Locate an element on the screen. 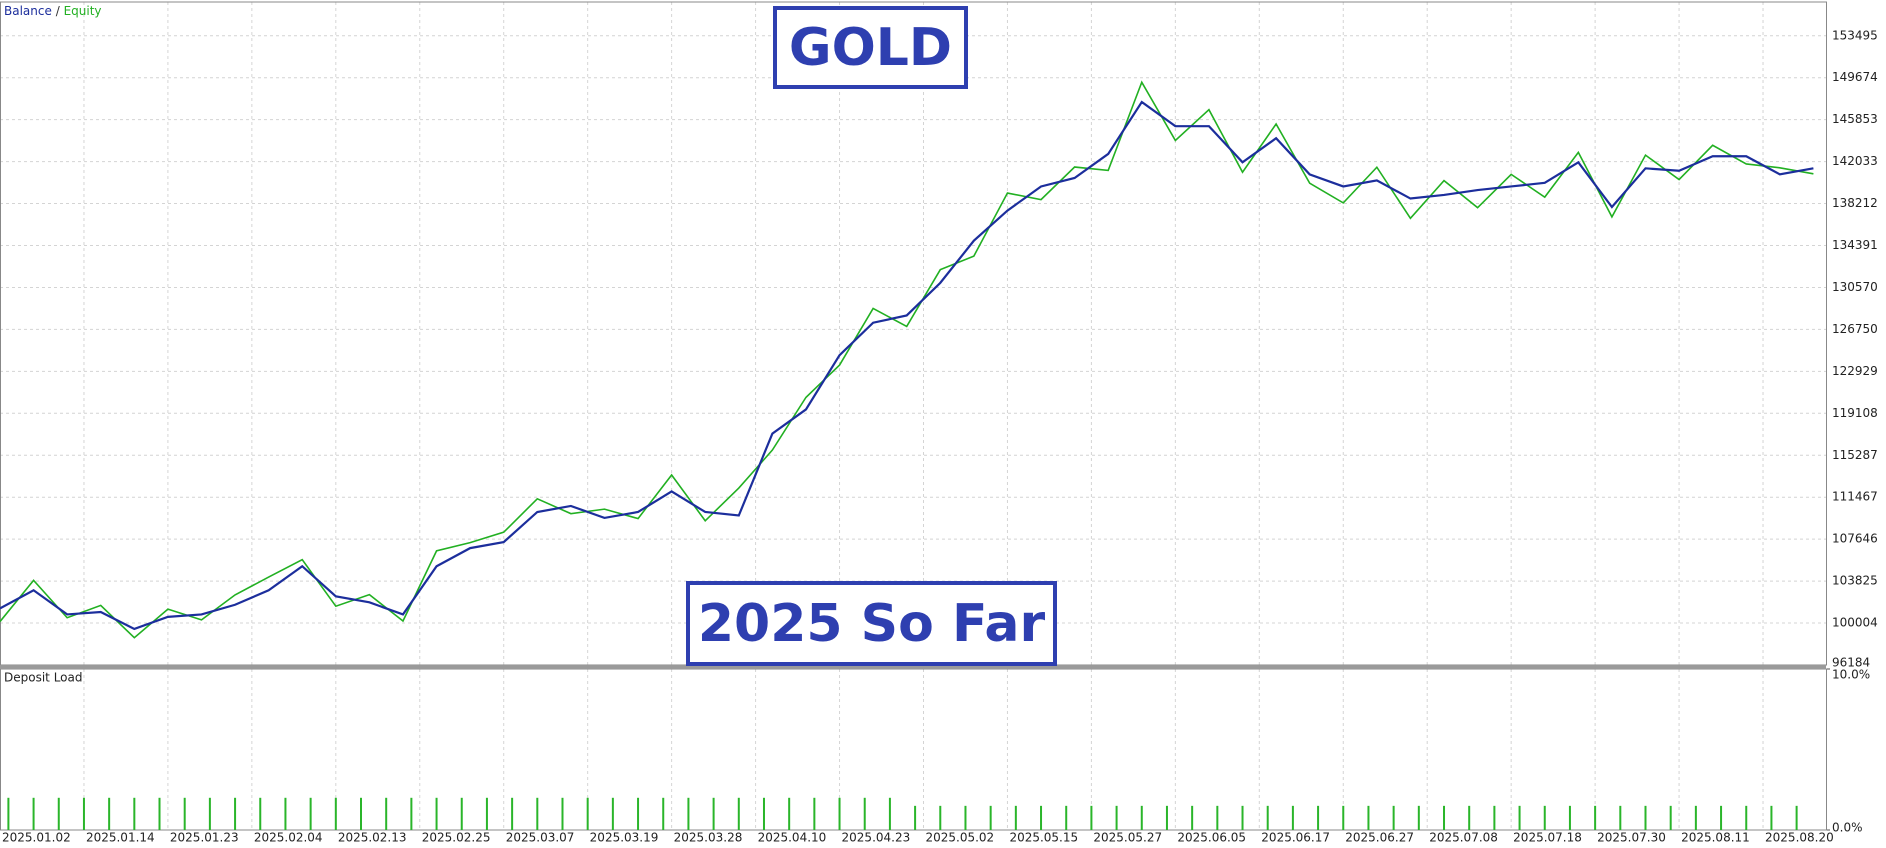 This screenshot has height=848, width=1886. y-tick-label: 0.0% is located at coordinates (1847, 828).